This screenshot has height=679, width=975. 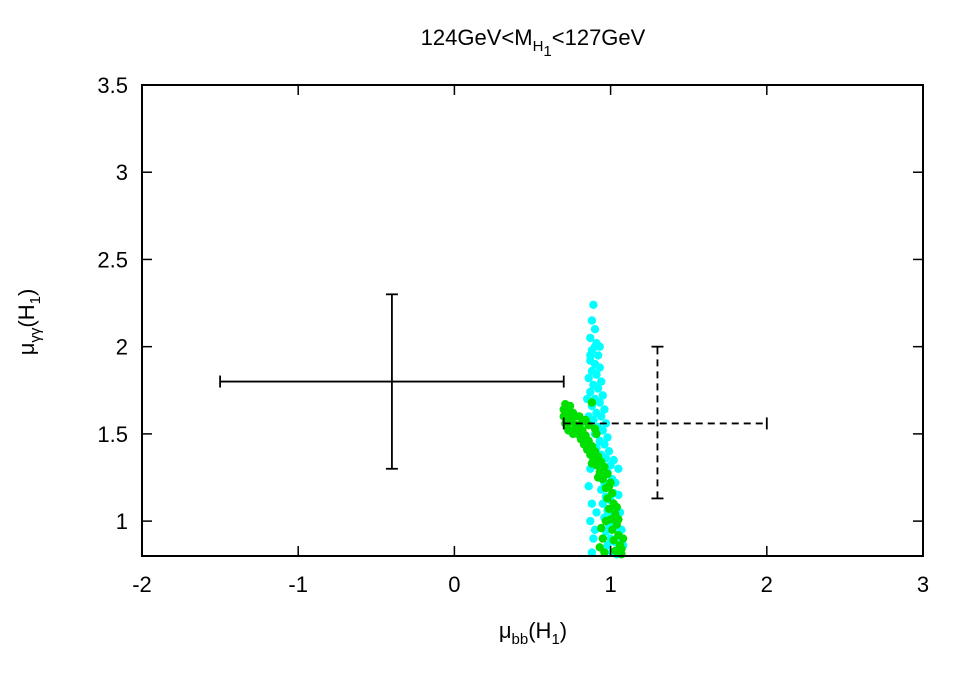 I want to click on svg-text: μγγ(H1), so click(x=29, y=322).